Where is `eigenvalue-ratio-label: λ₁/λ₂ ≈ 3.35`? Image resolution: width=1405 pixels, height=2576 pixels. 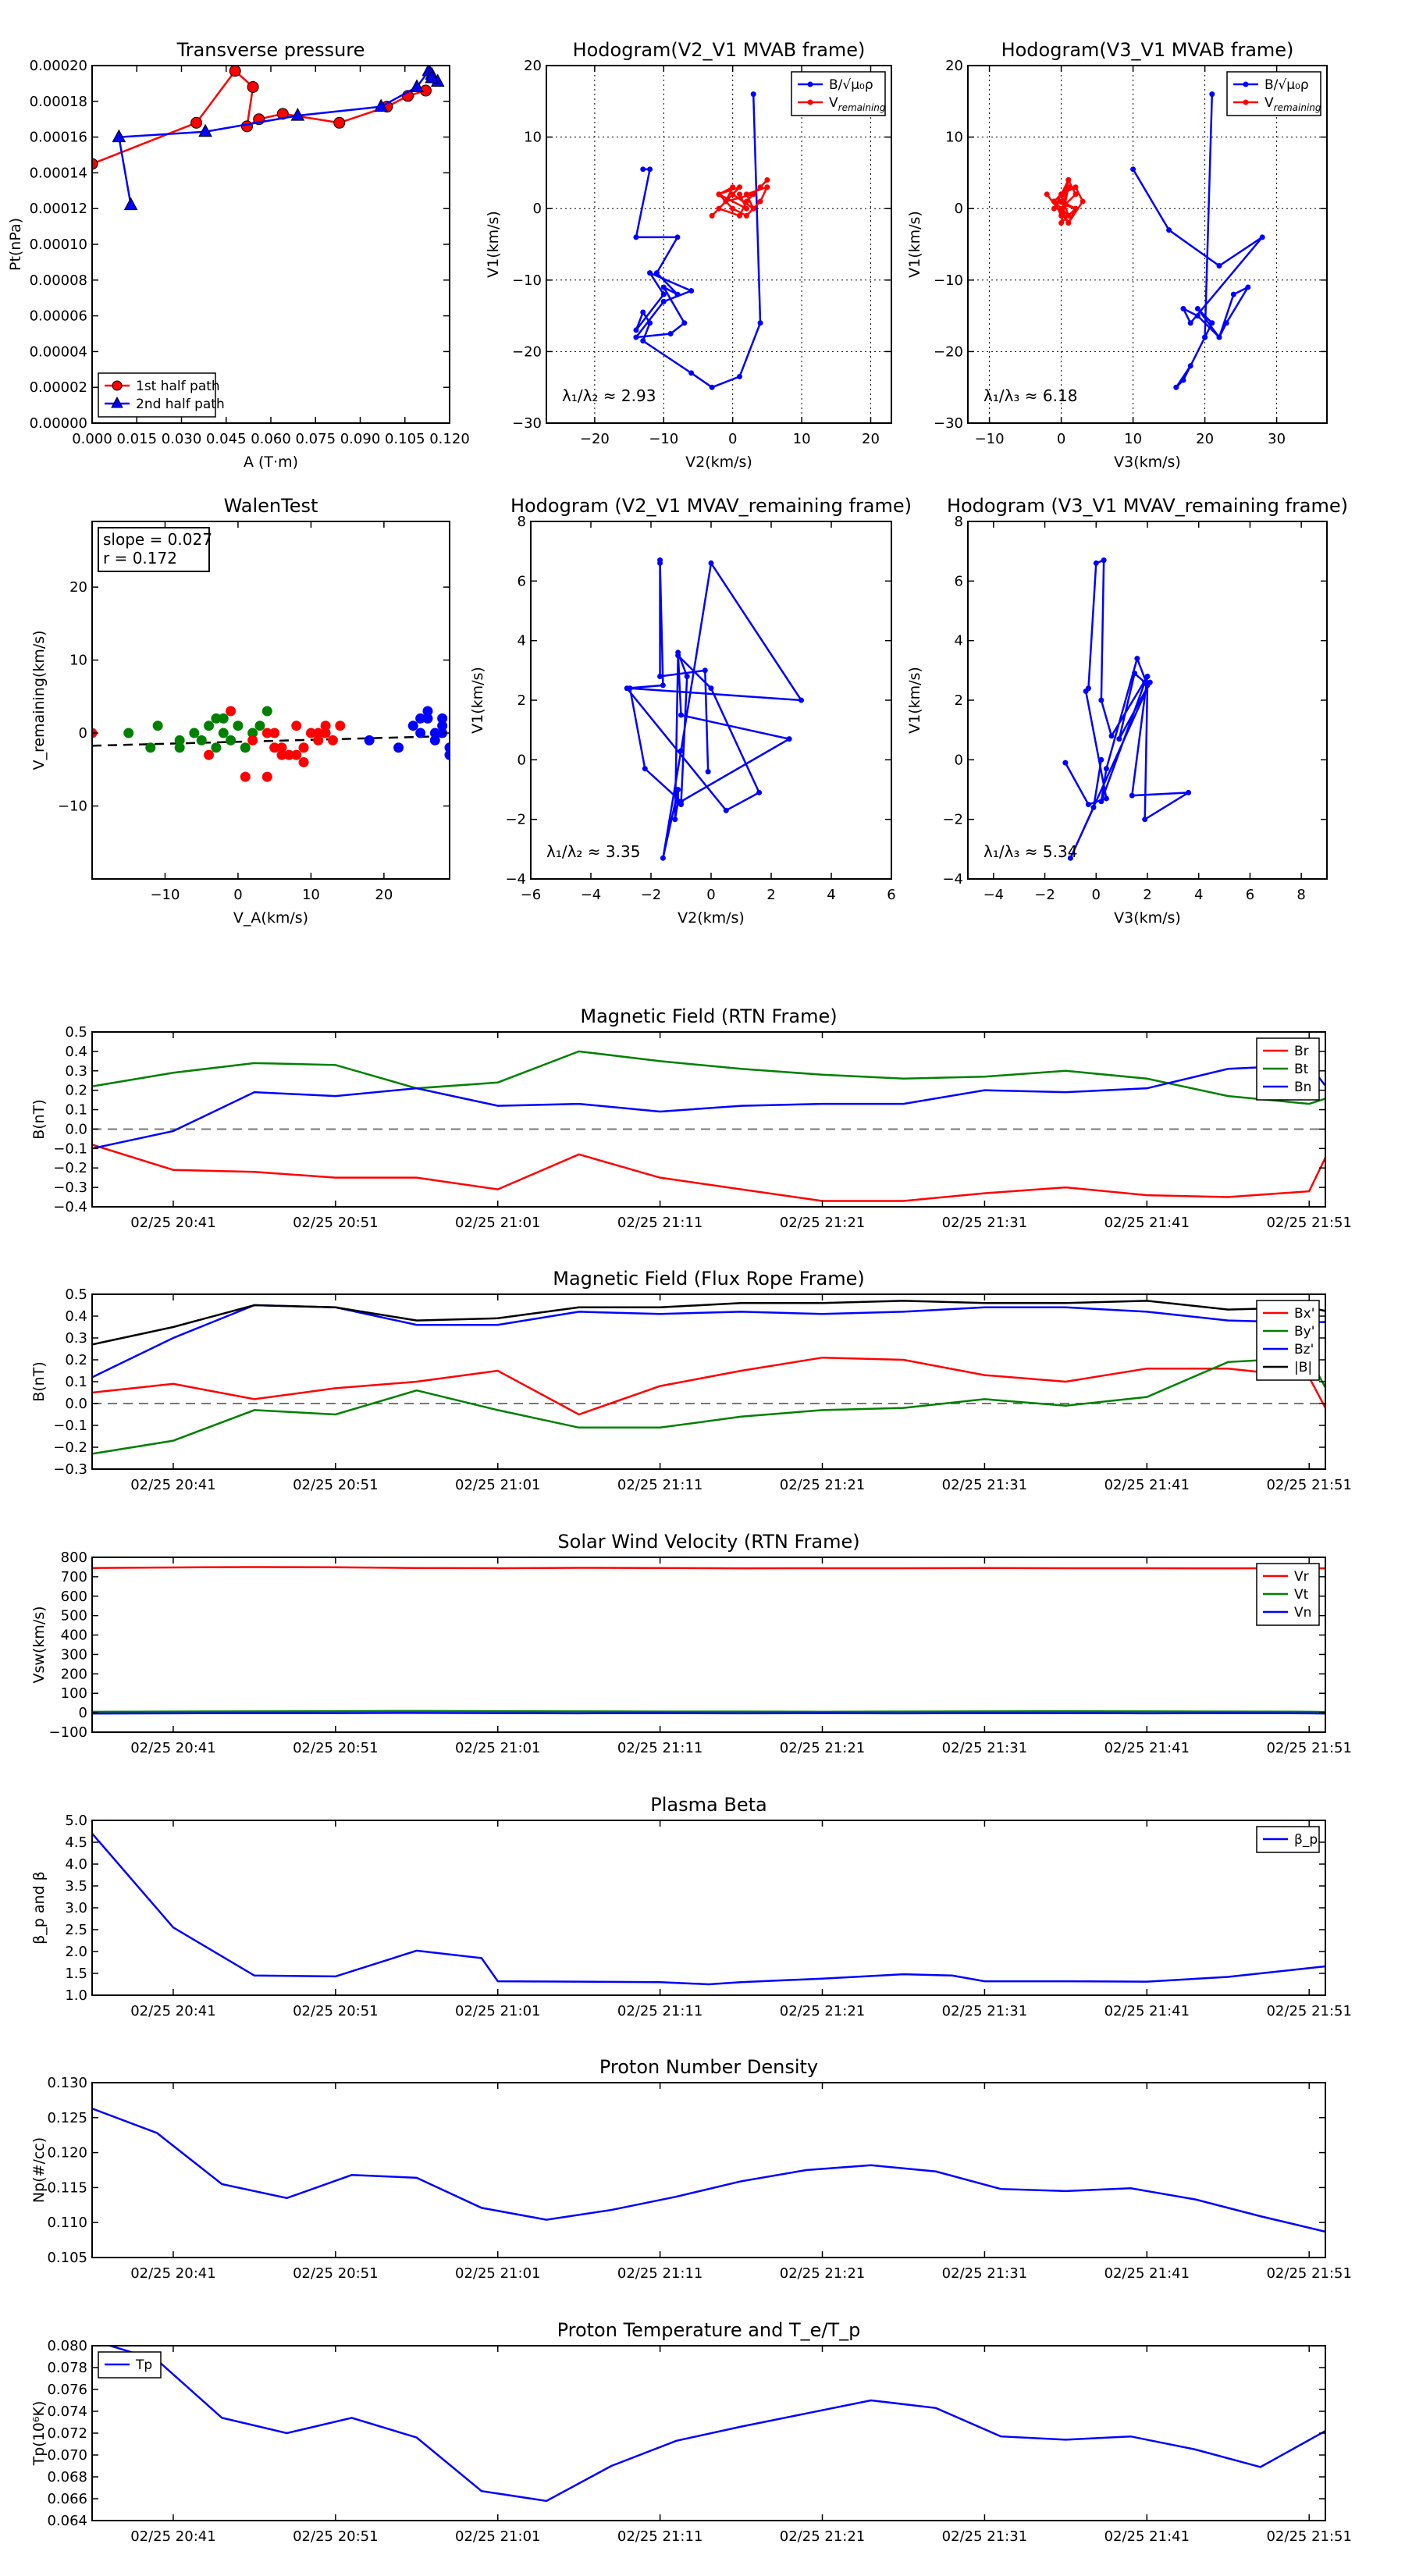
eigenvalue-ratio-label: λ₁/λ₂ ≈ 3.35 is located at coordinates (593, 851).